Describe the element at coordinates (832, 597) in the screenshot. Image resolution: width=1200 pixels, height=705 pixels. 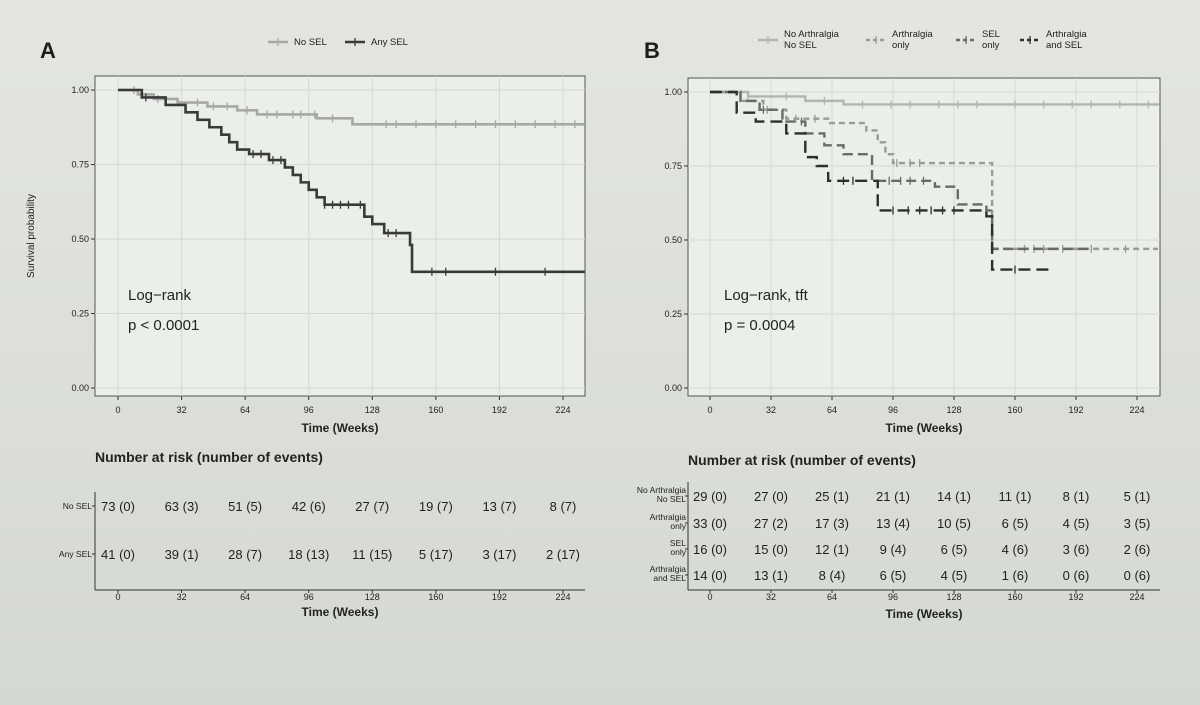
I see `panel-b-risk-x-tick-label: 64` at that location.